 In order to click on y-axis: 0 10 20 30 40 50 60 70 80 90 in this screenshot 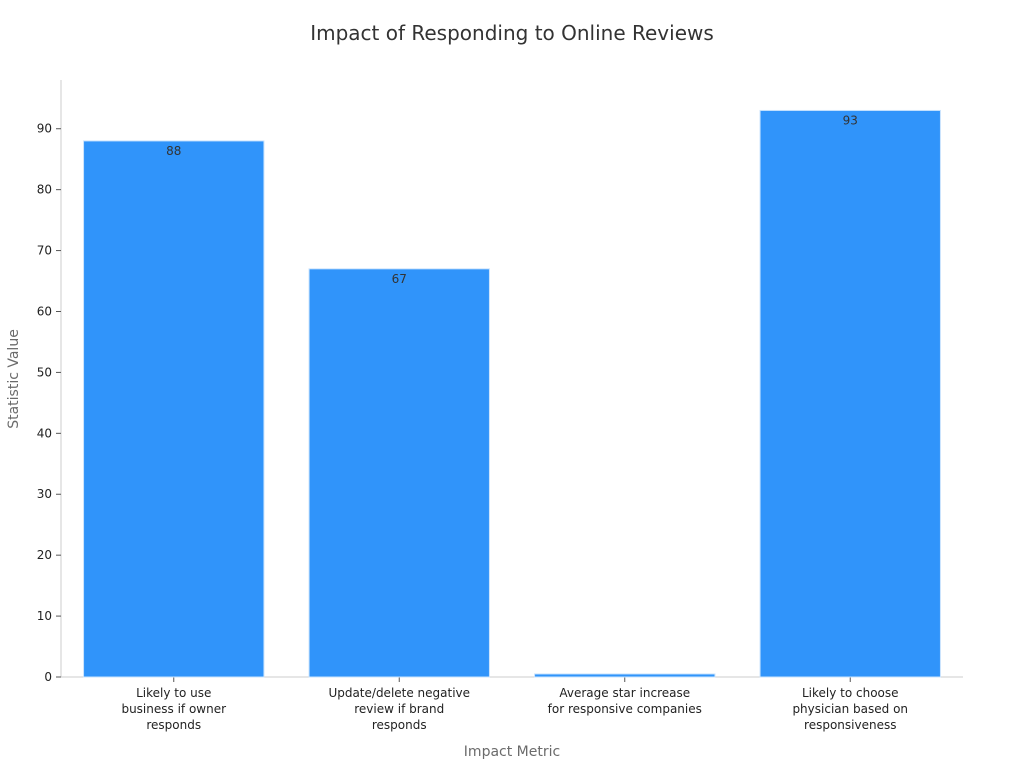, I will do `click(49, 382)`.